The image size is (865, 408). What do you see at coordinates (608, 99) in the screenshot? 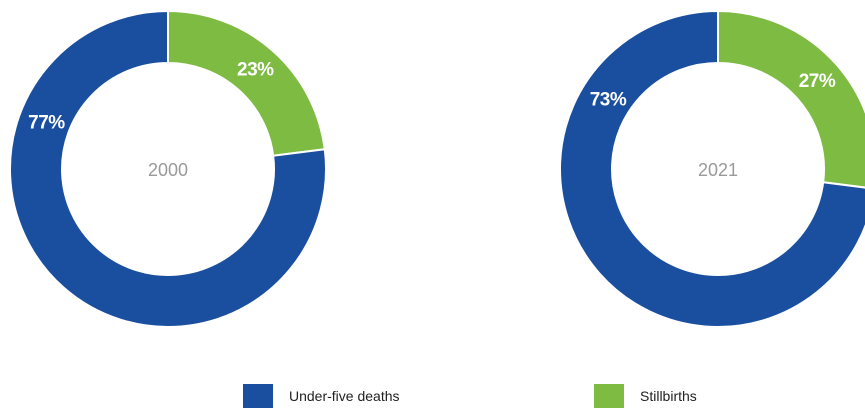
I see `donut-data-label-under-five-deaths-2021: 73%` at bounding box center [608, 99].